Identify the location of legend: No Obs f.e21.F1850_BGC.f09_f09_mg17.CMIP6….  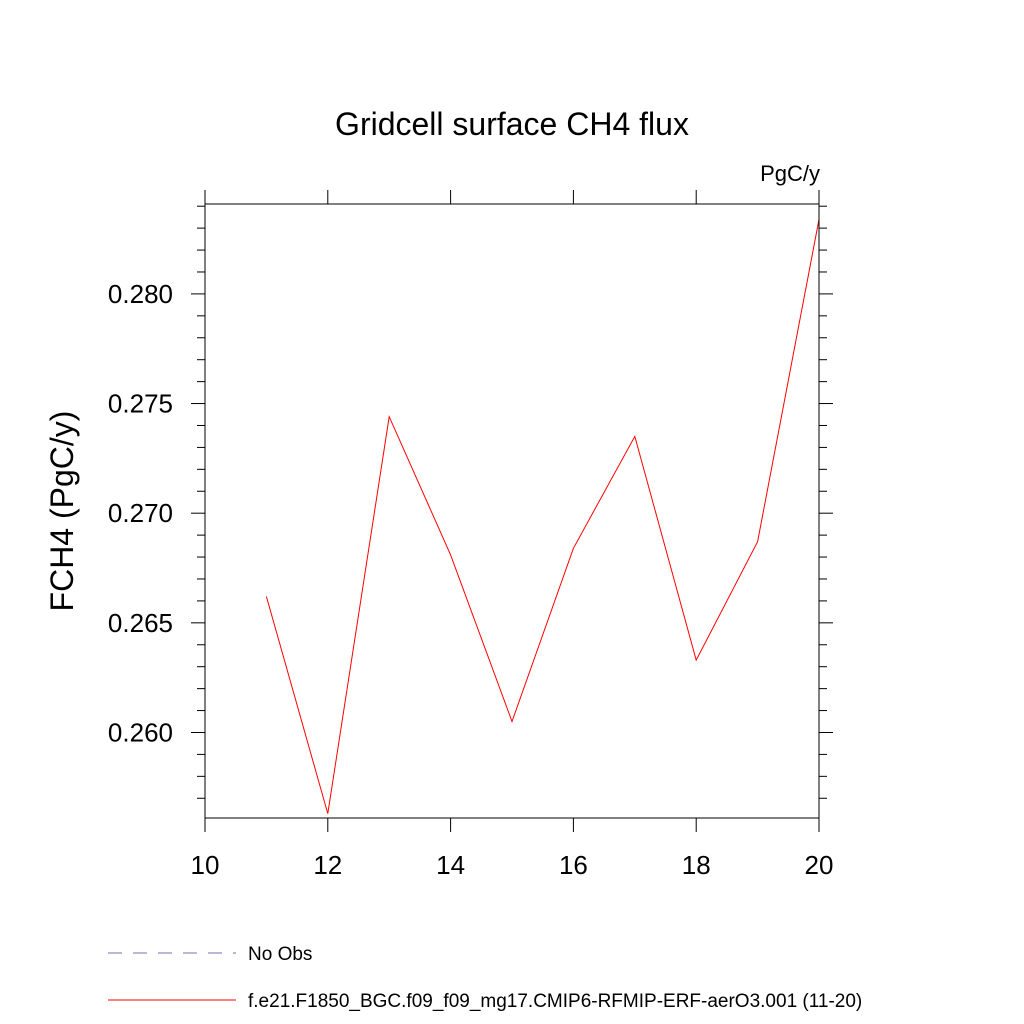
(485, 978).